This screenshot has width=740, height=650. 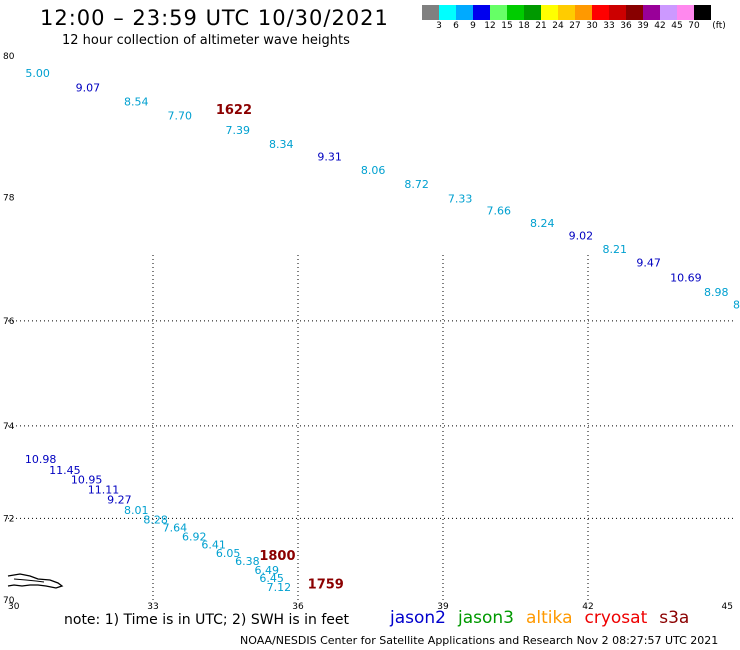 I want to click on coastline-path, so click(x=35, y=581).